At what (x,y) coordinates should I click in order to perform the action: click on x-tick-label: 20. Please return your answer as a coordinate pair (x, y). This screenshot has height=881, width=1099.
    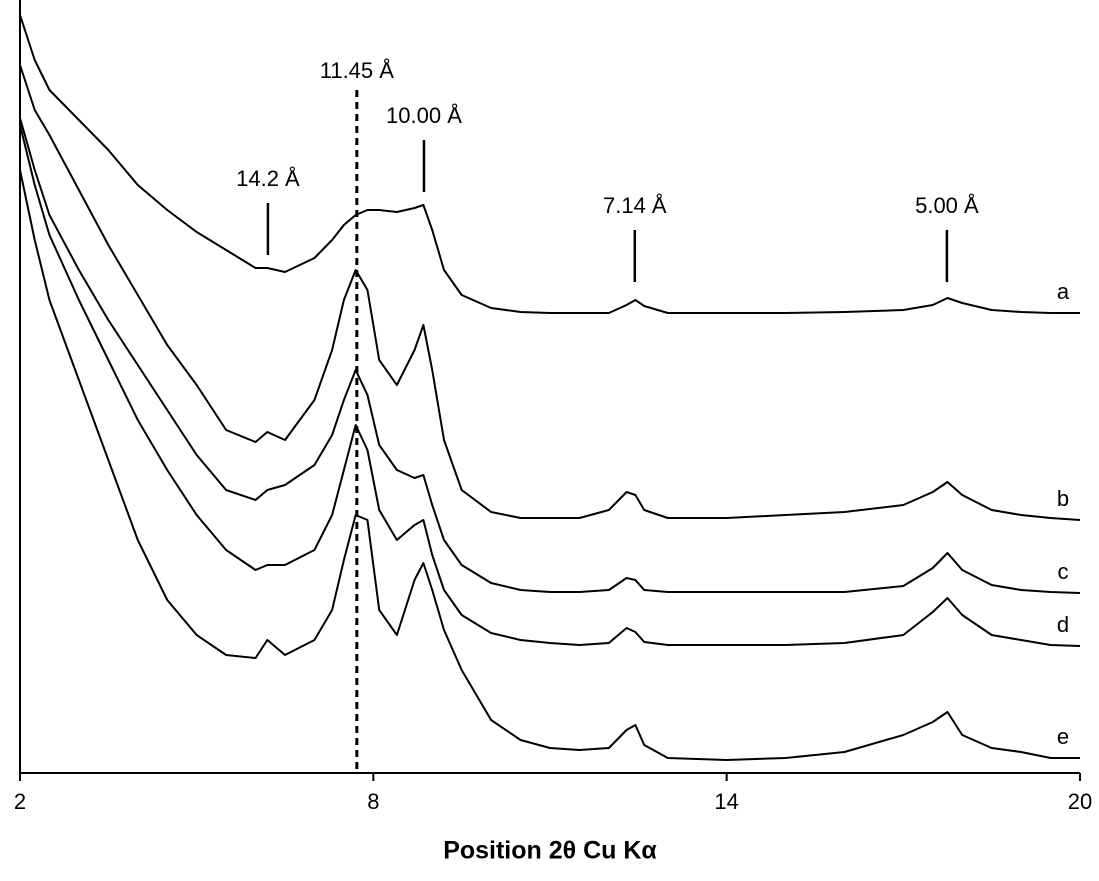
    Looking at the image, I should click on (1080, 801).